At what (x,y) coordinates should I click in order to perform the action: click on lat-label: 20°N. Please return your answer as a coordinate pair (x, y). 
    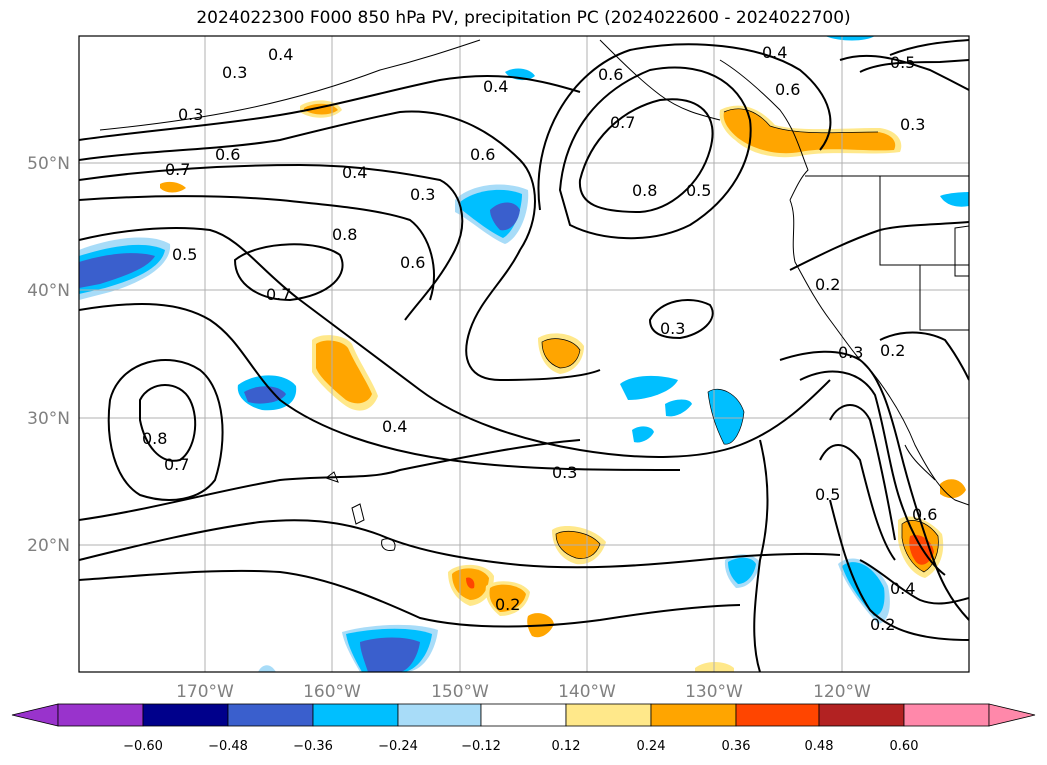
    Looking at the image, I should click on (48, 546).